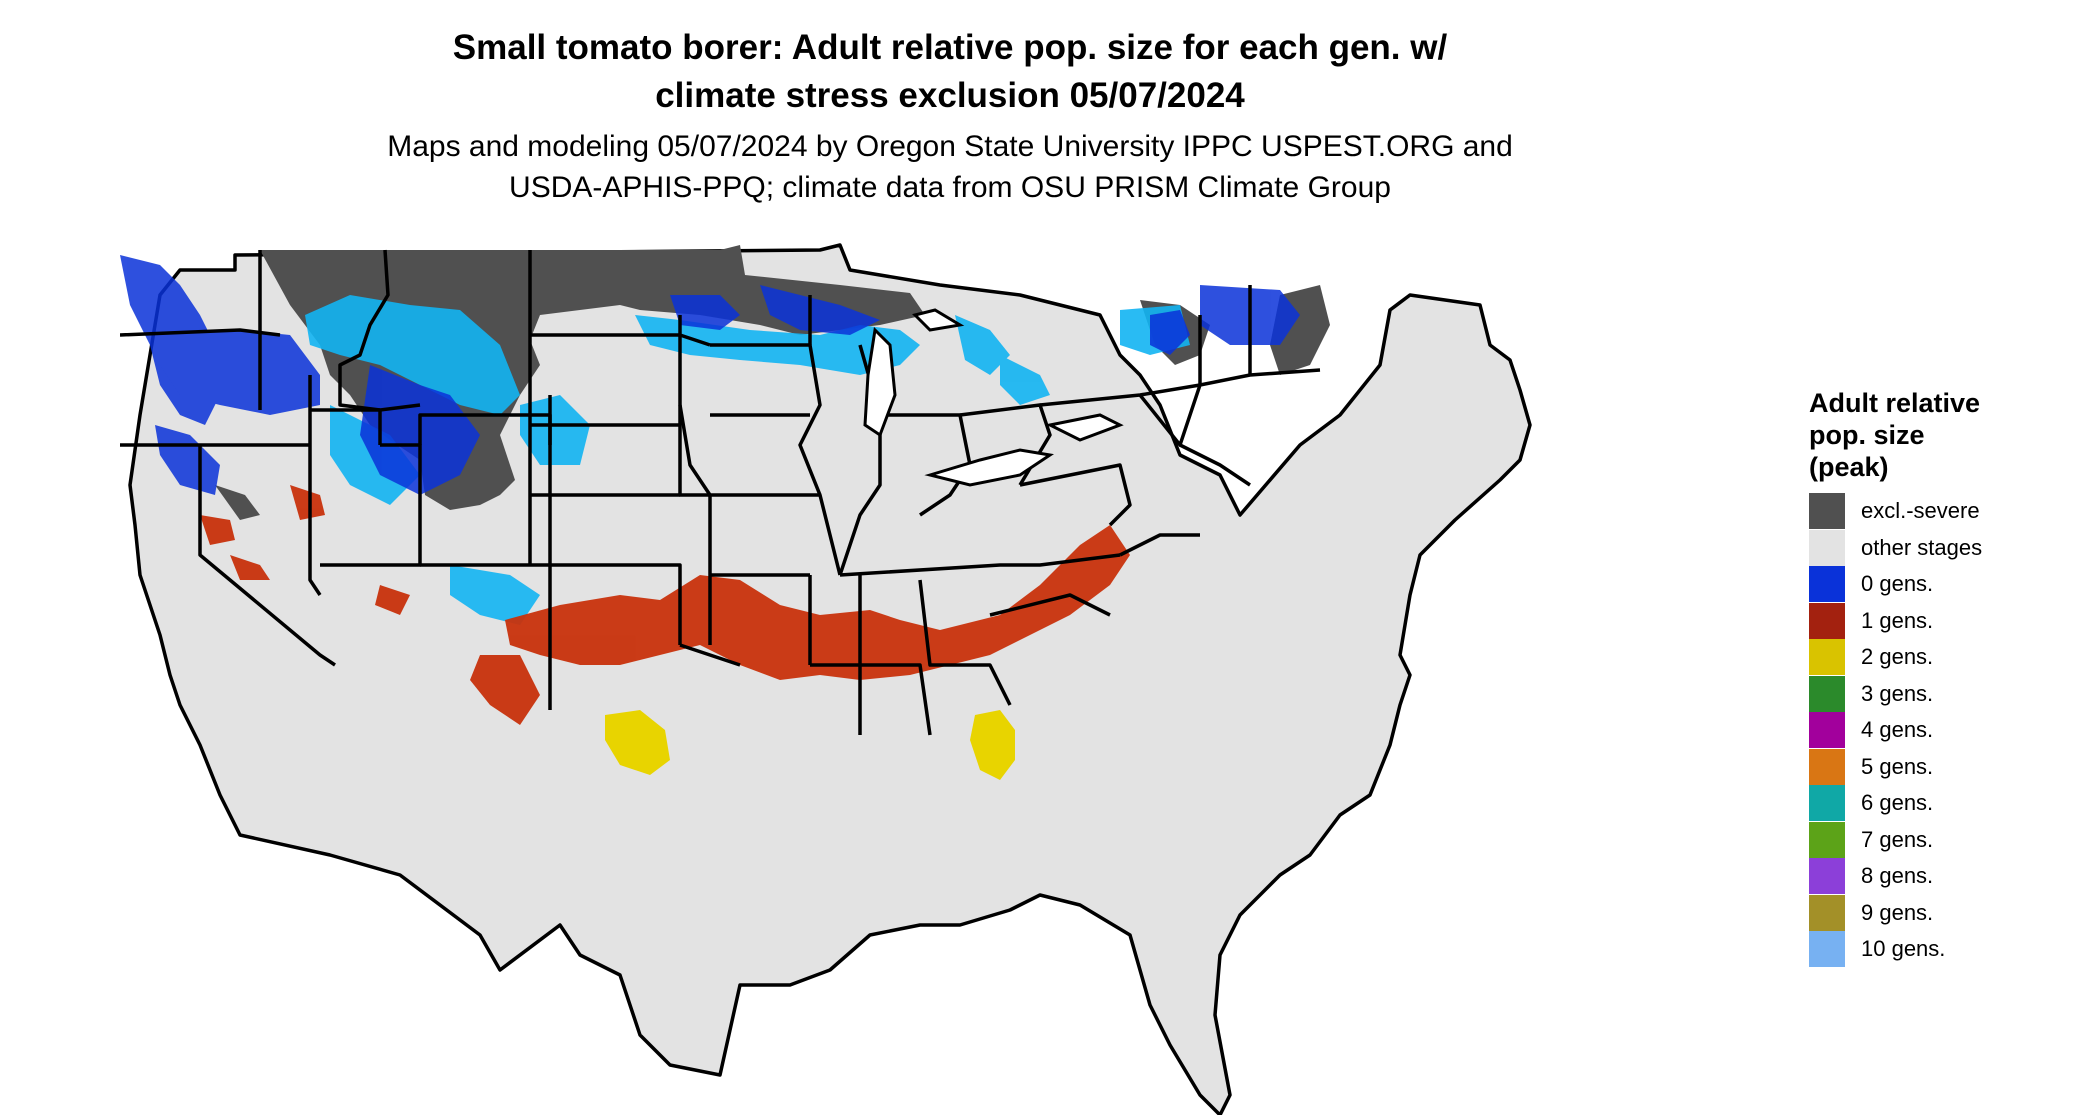 The image size is (2100, 1116). I want to click on legend-label: 5 gens., so click(1897, 766).